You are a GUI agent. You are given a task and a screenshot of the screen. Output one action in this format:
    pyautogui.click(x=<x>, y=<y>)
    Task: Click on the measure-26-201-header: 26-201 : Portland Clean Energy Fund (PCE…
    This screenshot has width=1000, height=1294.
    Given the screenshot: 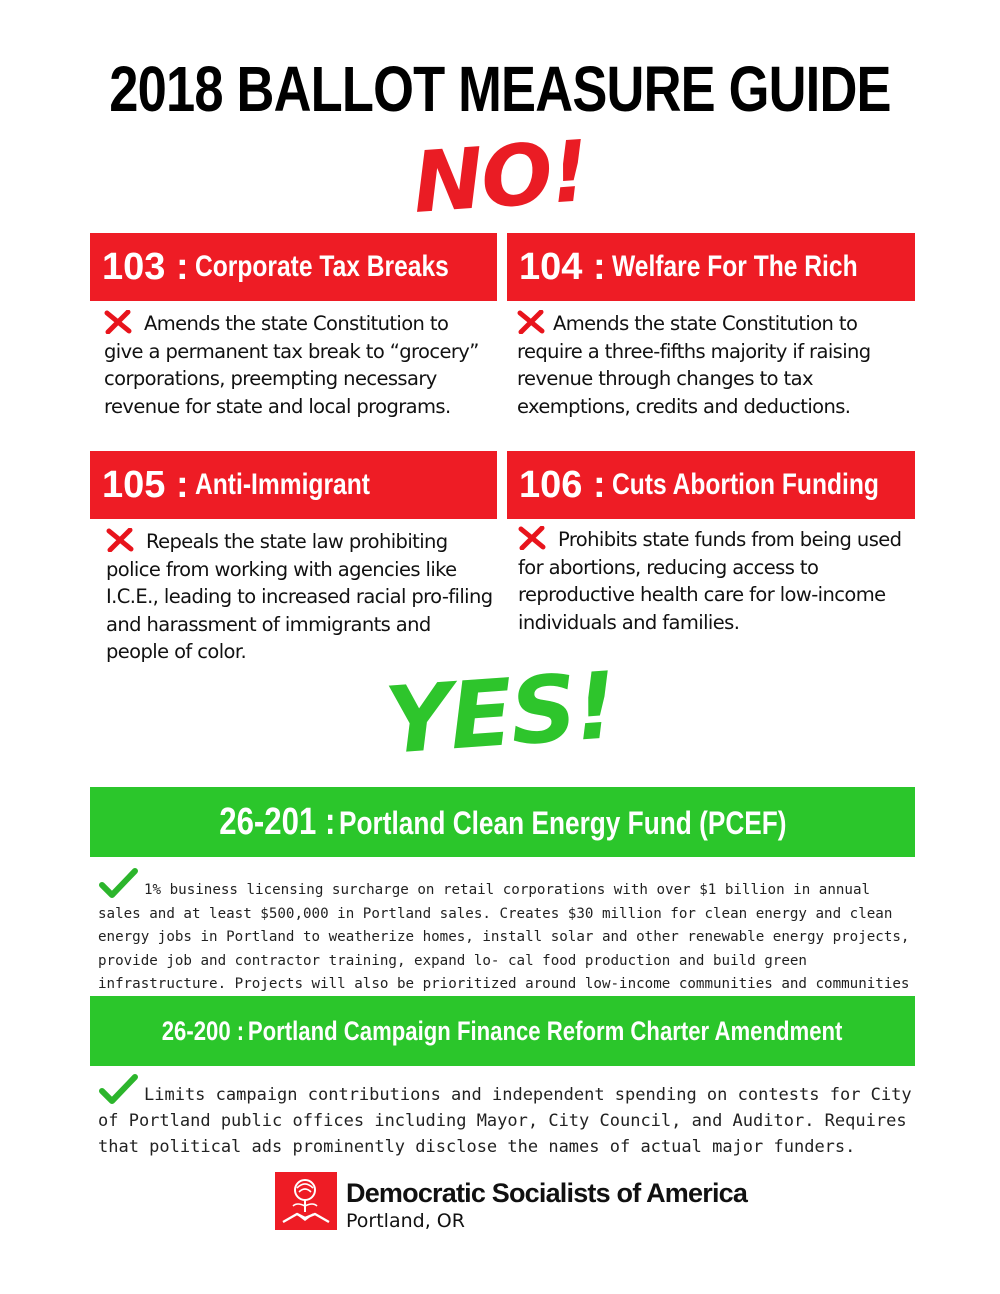 What is the action you would take?
    pyautogui.click(x=502, y=822)
    